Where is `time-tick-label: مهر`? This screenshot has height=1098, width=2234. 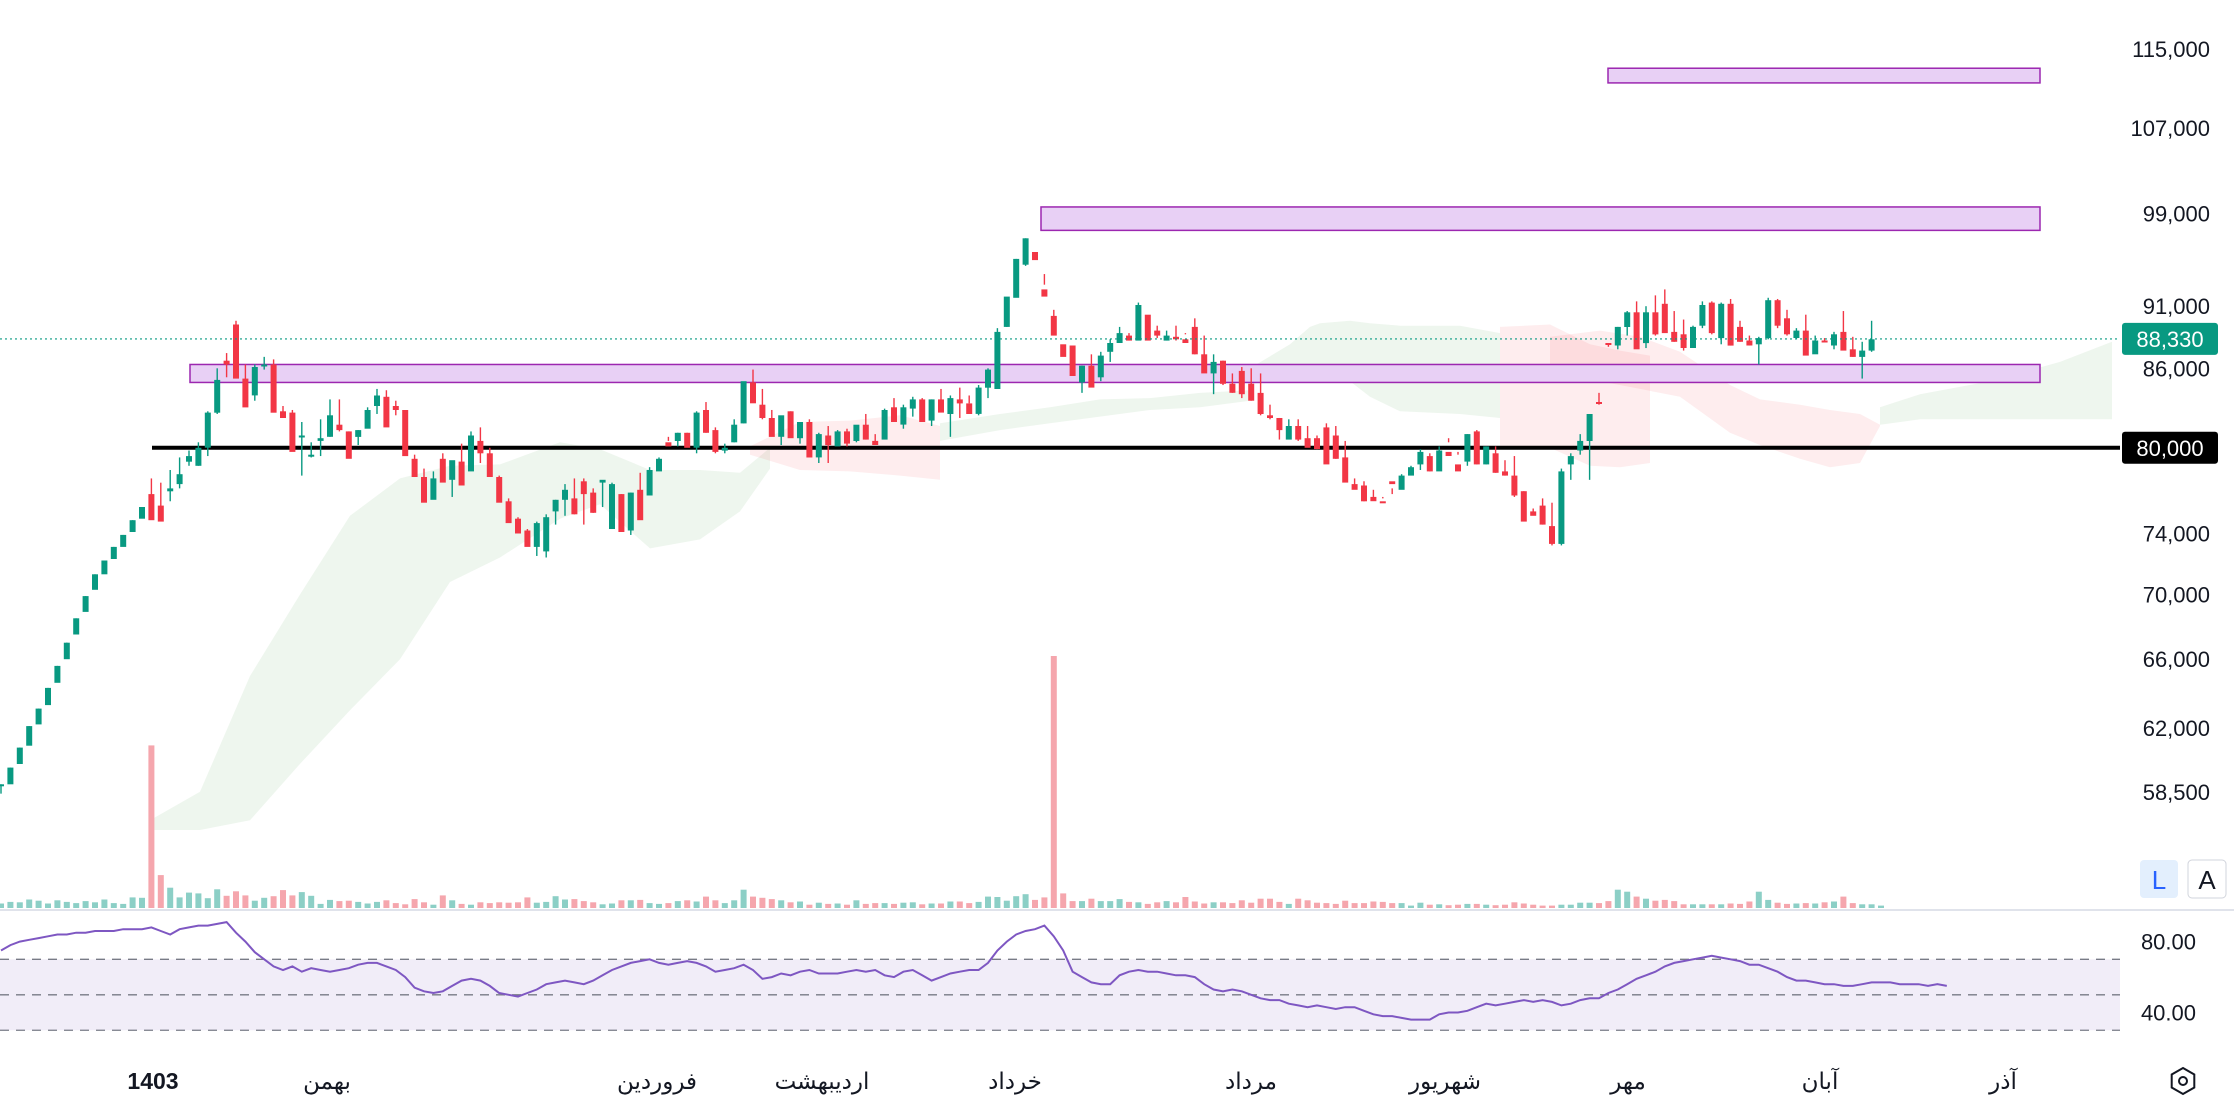
time-tick-label: مهر is located at coordinates (1627, 1082).